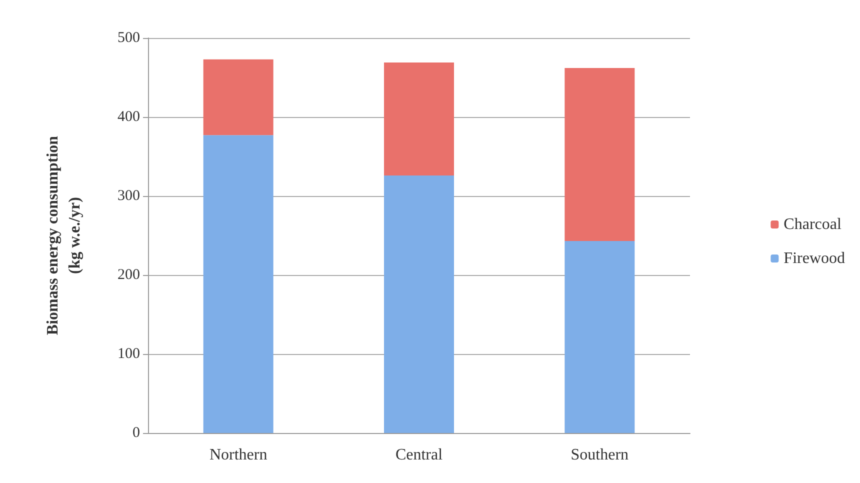 The width and height of the screenshot is (860, 483). What do you see at coordinates (814, 258) in the screenshot?
I see `legend-label: Firewood` at bounding box center [814, 258].